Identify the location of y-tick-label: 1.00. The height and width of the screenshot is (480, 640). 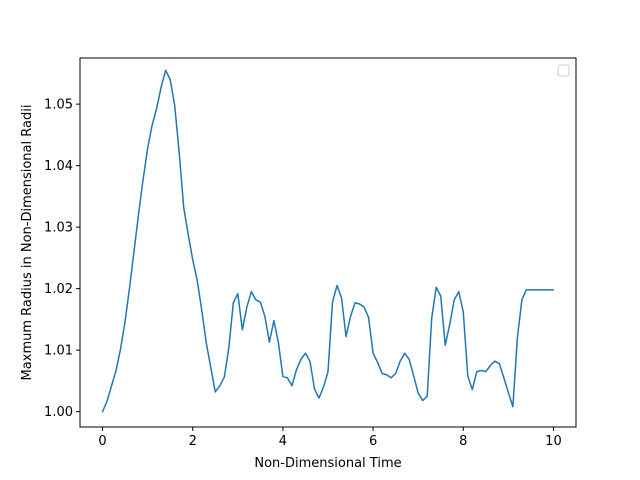
(58, 412).